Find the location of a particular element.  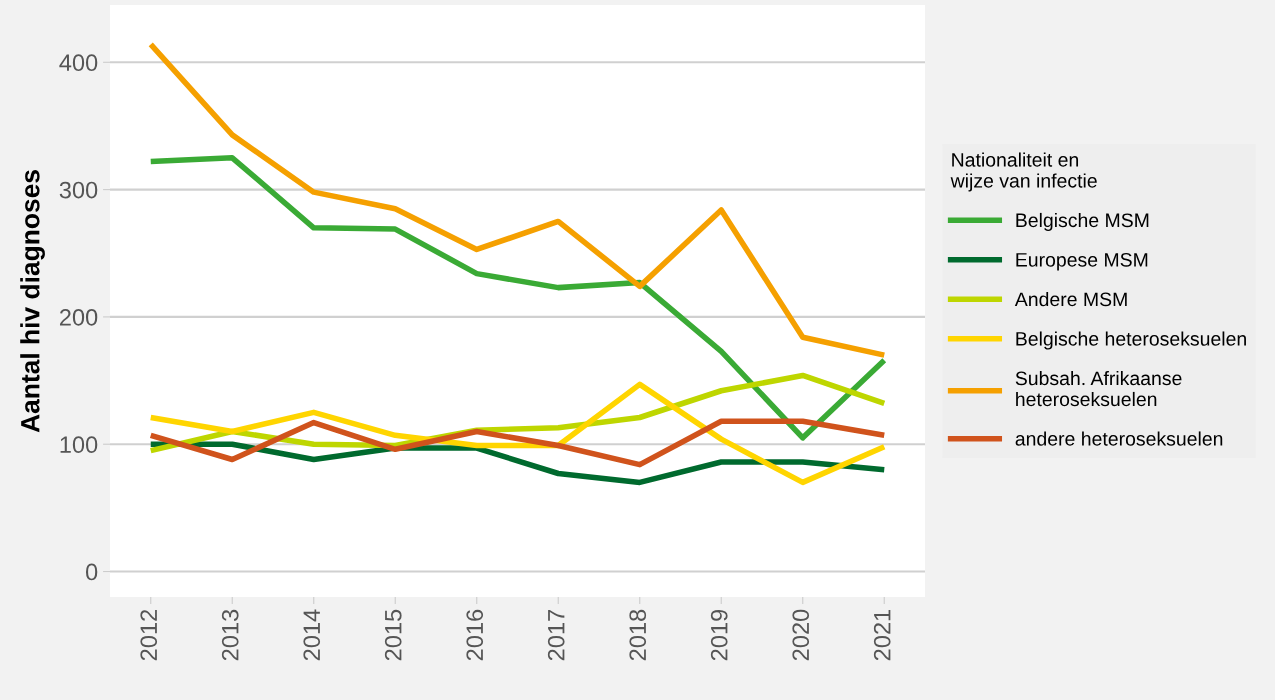

x-tick-label: 2014 is located at coordinates (312, 635).